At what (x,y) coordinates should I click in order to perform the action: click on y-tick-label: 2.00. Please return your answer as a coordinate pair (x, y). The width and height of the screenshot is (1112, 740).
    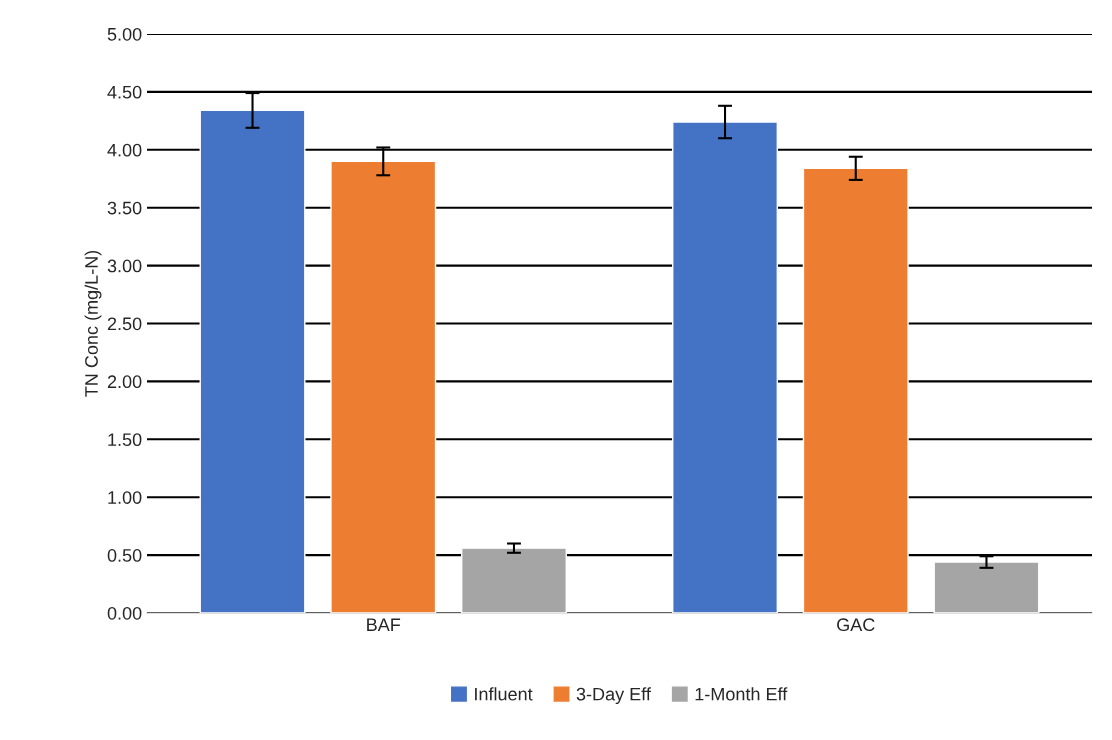
    Looking at the image, I should click on (124, 382).